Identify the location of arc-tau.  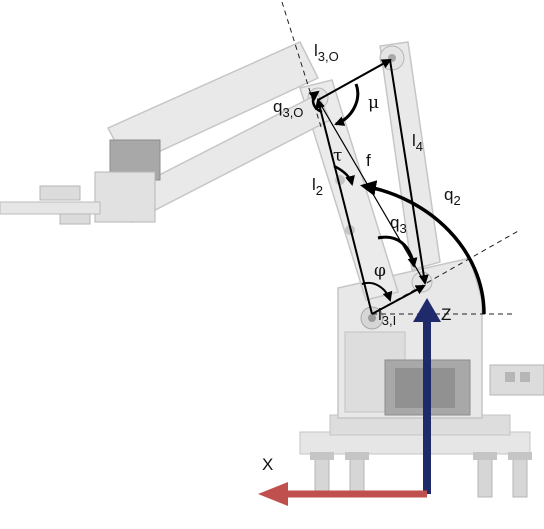
(344, 175).